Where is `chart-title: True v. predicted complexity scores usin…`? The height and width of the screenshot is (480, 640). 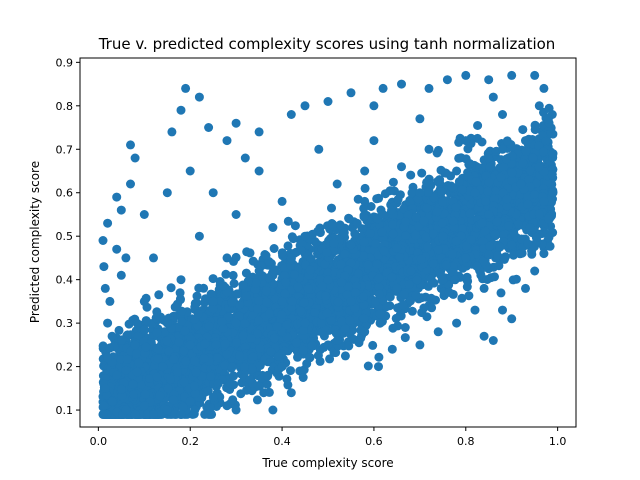
chart-title: True v. predicted complexity scores usin… is located at coordinates (327, 44).